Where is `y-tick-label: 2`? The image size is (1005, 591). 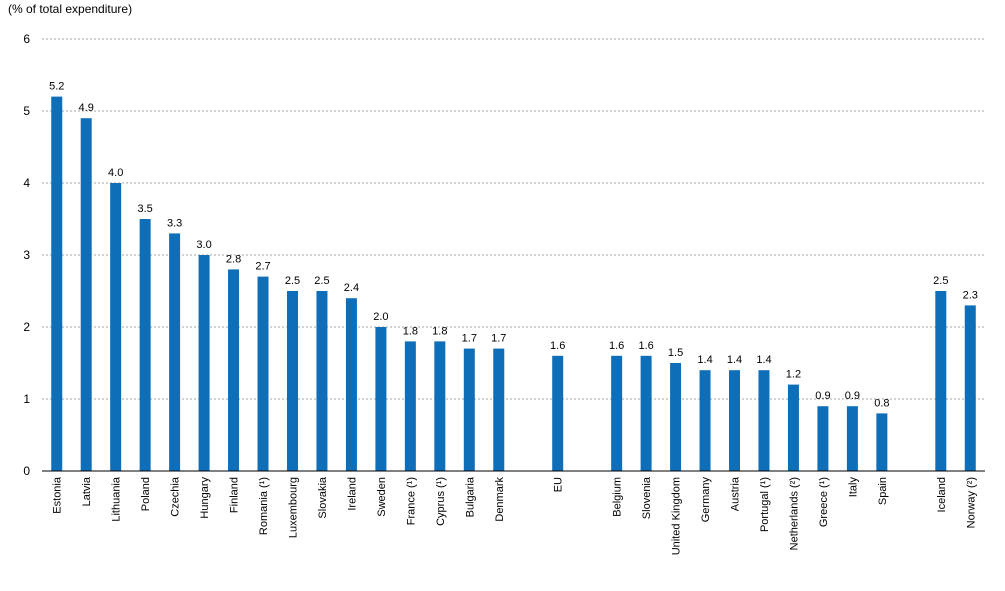 y-tick-label: 2 is located at coordinates (26, 327).